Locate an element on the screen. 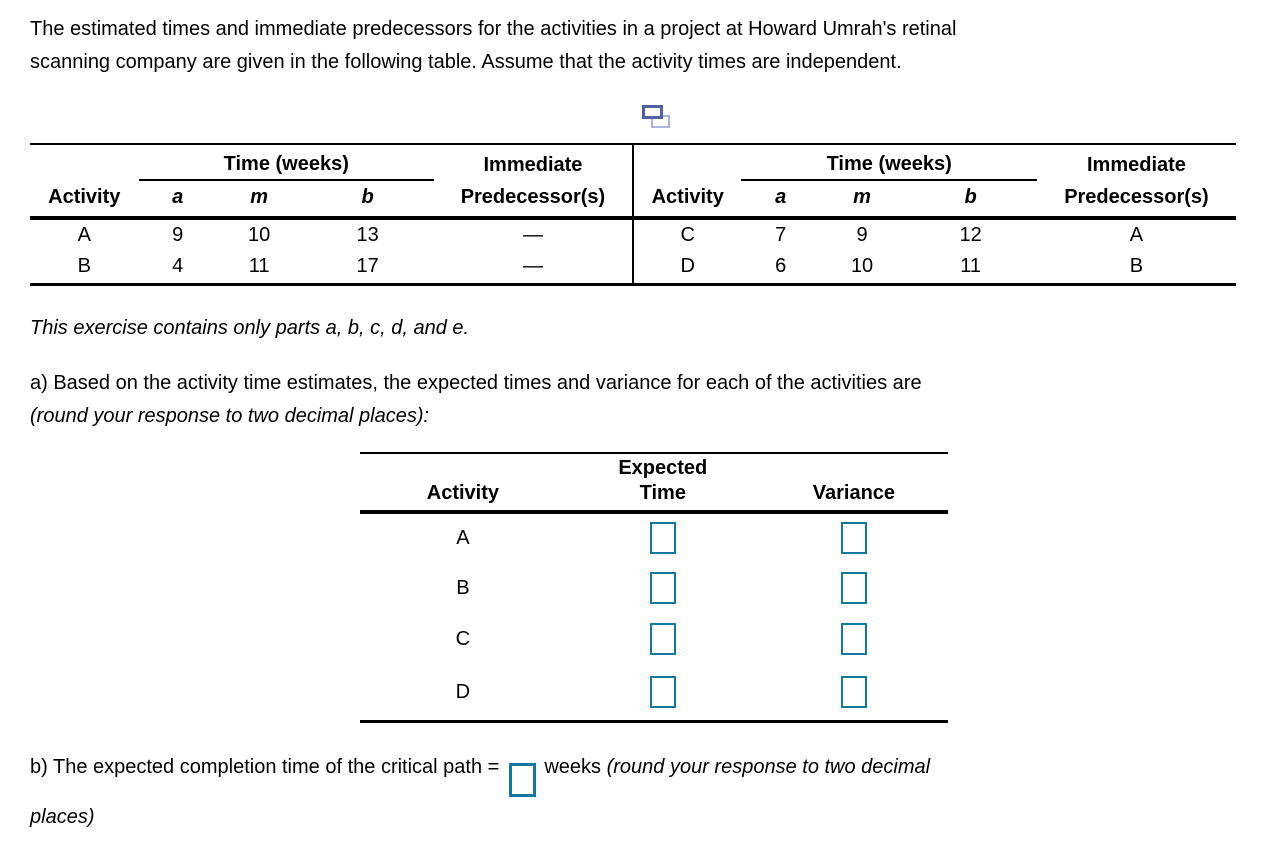  a-header-right: a is located at coordinates (780, 200).